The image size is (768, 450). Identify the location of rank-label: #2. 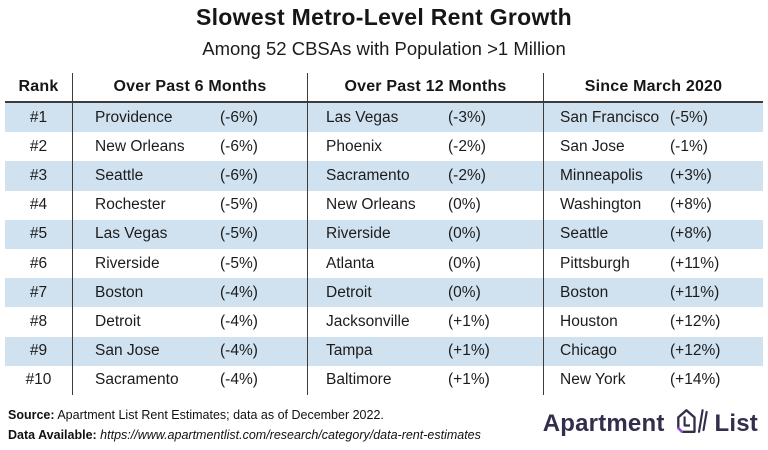
(38, 146).